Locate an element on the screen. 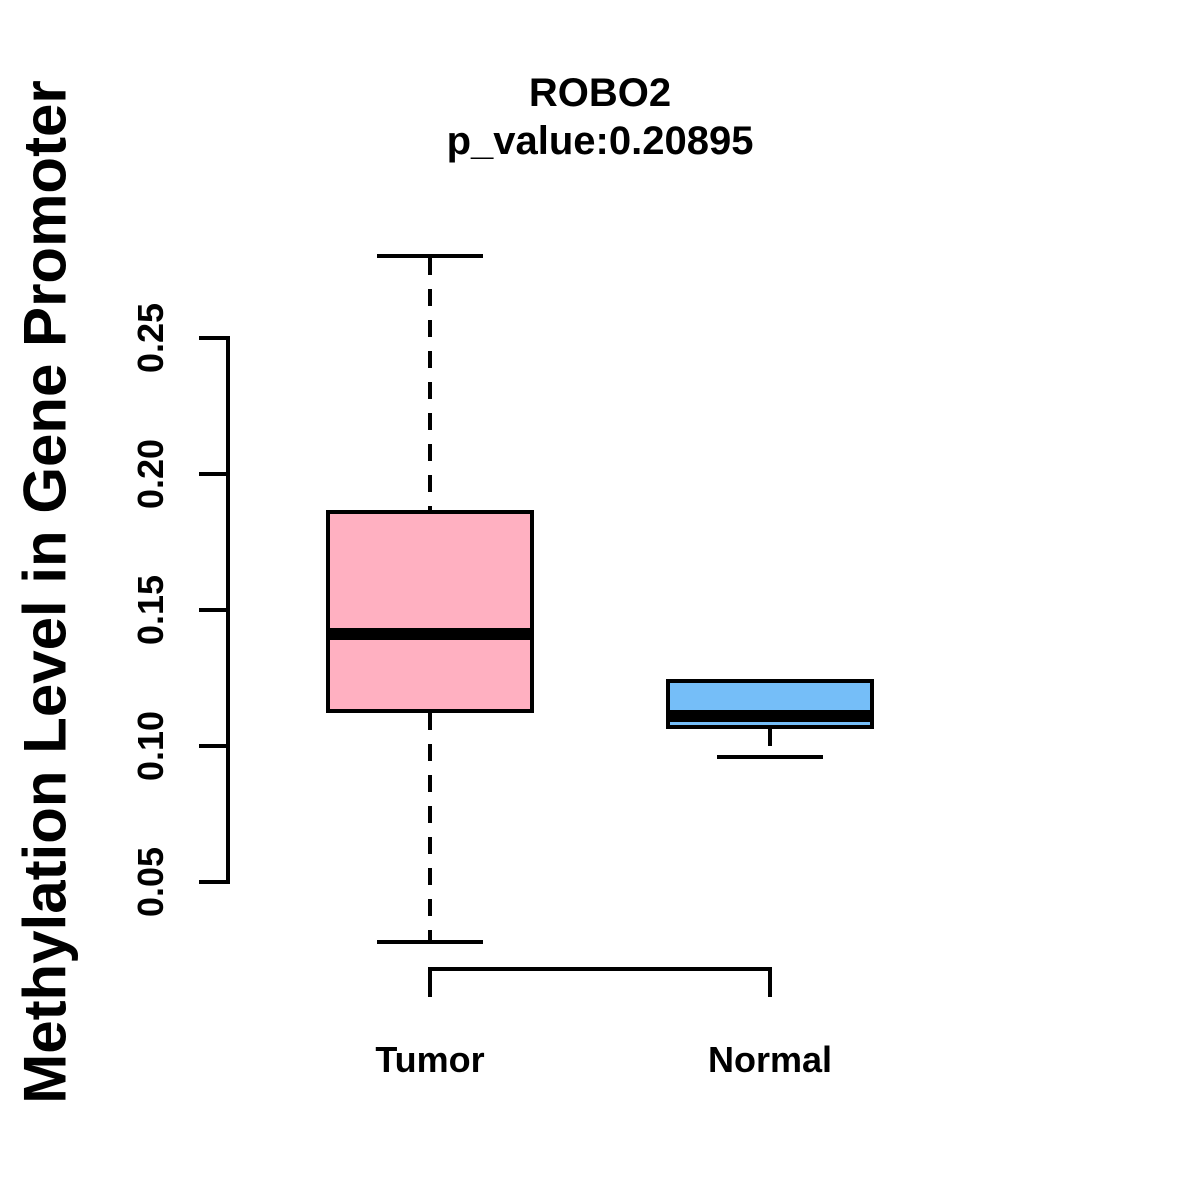 Image resolution: width=1200 pixels, height=1200 pixels. y-tick-label: 0.15 is located at coordinates (150, 610).